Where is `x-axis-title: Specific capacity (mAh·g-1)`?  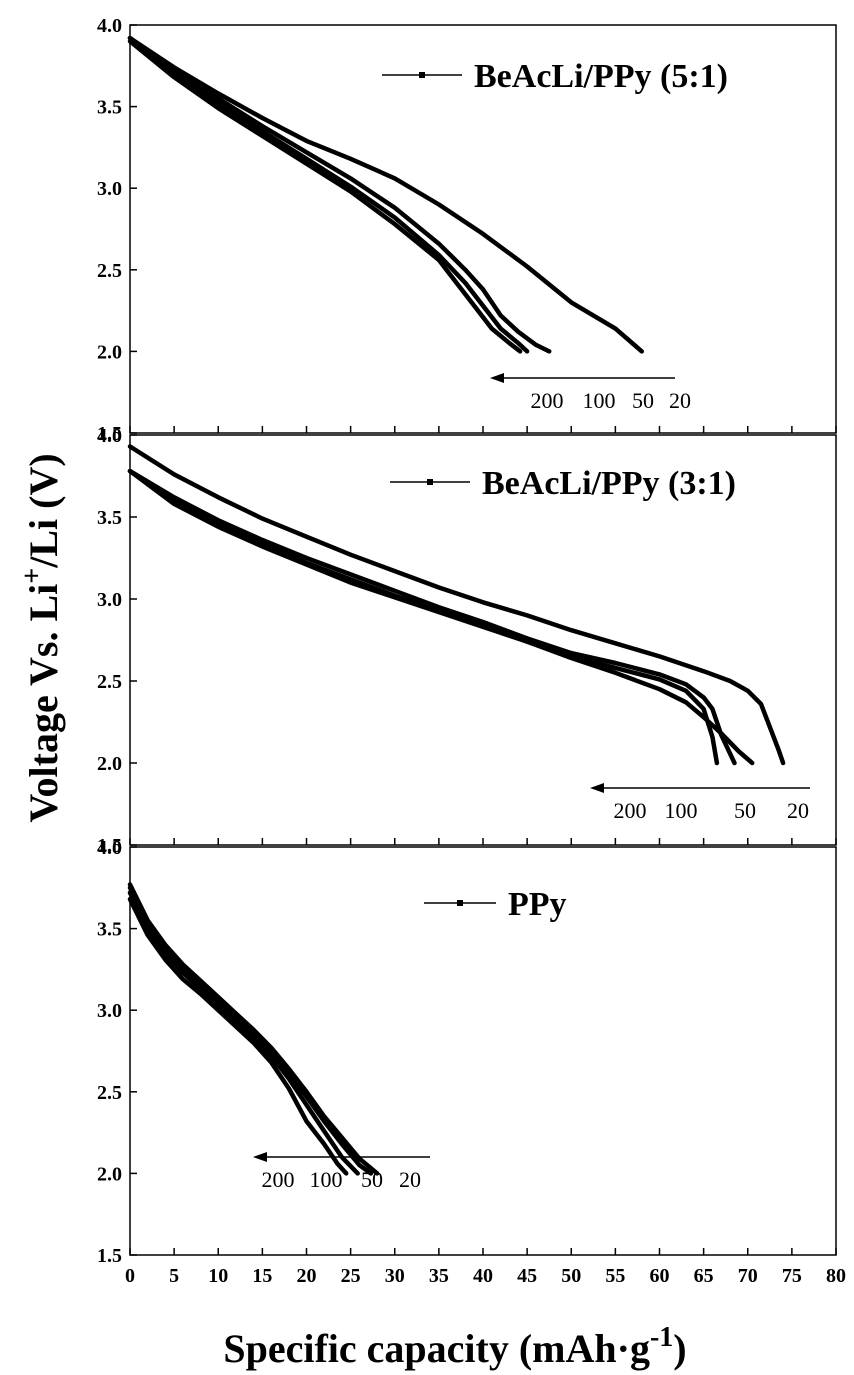 x-axis-title: Specific capacity (mAh·g-1) is located at coordinates (454, 1346).